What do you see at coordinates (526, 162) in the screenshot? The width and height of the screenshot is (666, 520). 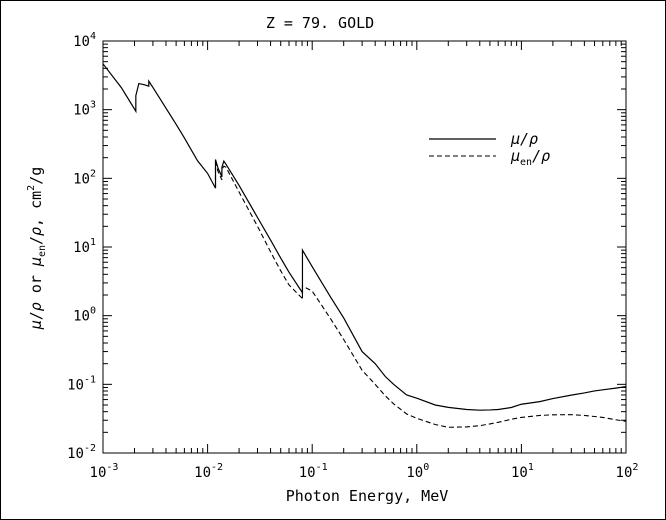 I see `legend-muen-sub: en` at bounding box center [526, 162].